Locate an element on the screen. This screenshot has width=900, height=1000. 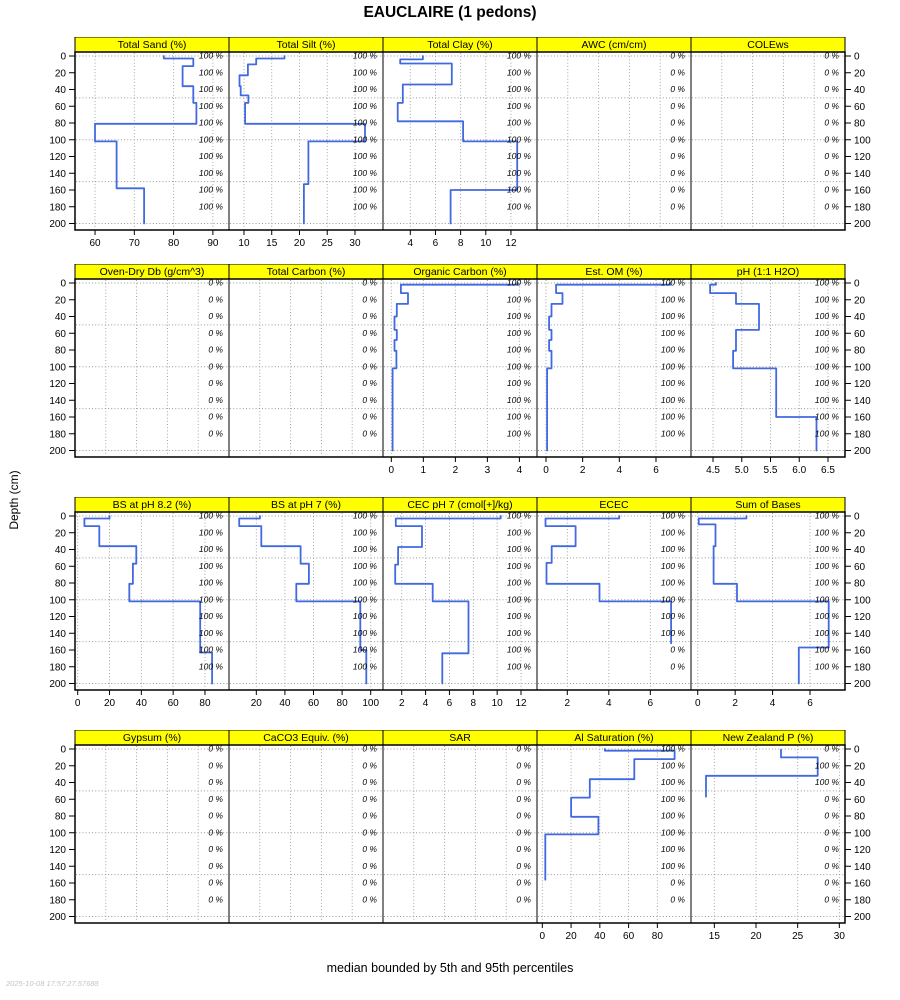
profile-line-total-silt is located at coordinates (302, 140).